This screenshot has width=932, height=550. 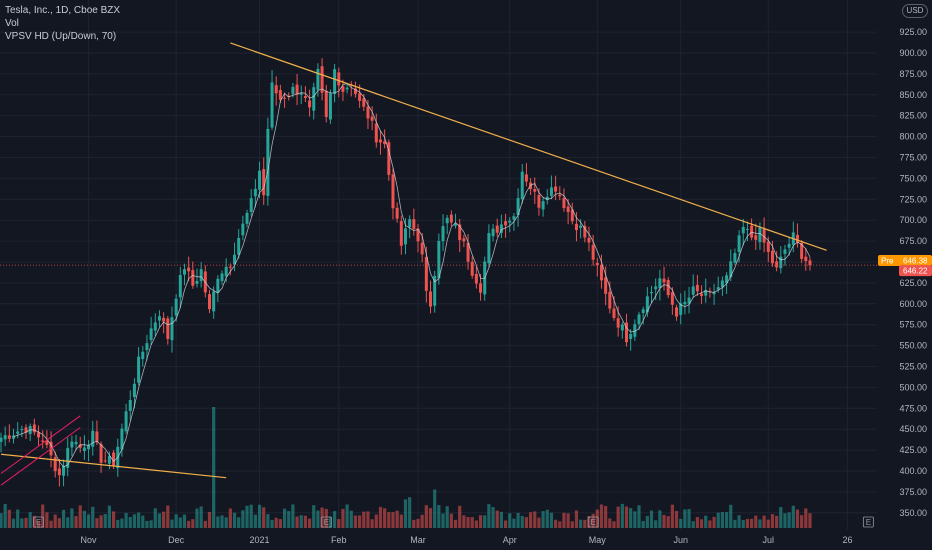 I want to click on time-axis, so click(x=466, y=540).